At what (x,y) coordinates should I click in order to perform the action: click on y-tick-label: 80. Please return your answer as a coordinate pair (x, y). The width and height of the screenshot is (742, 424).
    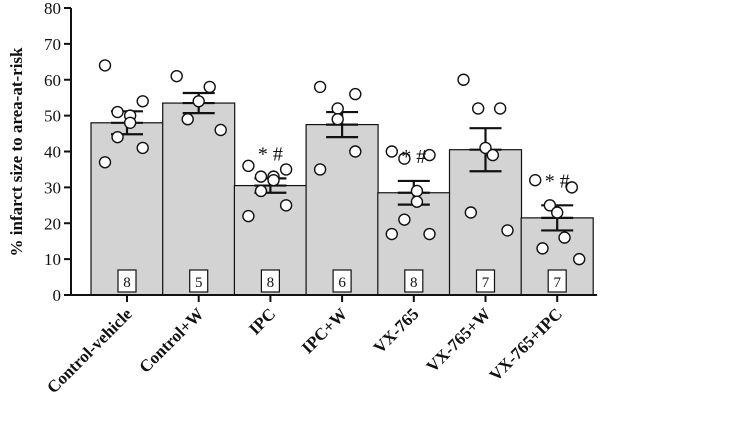
    Looking at the image, I should click on (52, 9).